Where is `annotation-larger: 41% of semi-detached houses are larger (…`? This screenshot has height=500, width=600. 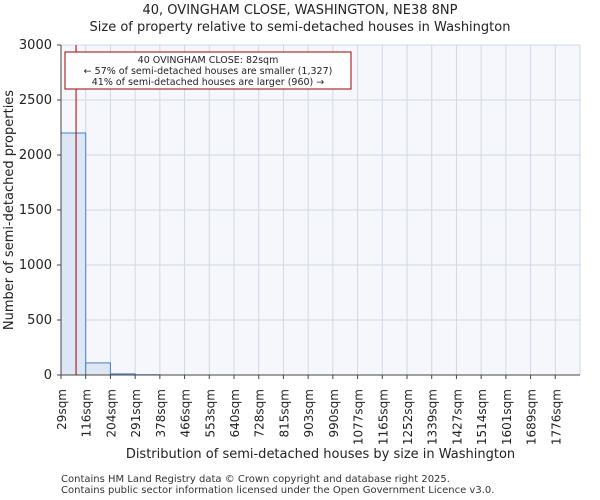 annotation-larger: 41% of semi-detached houses are larger (… is located at coordinates (208, 82).